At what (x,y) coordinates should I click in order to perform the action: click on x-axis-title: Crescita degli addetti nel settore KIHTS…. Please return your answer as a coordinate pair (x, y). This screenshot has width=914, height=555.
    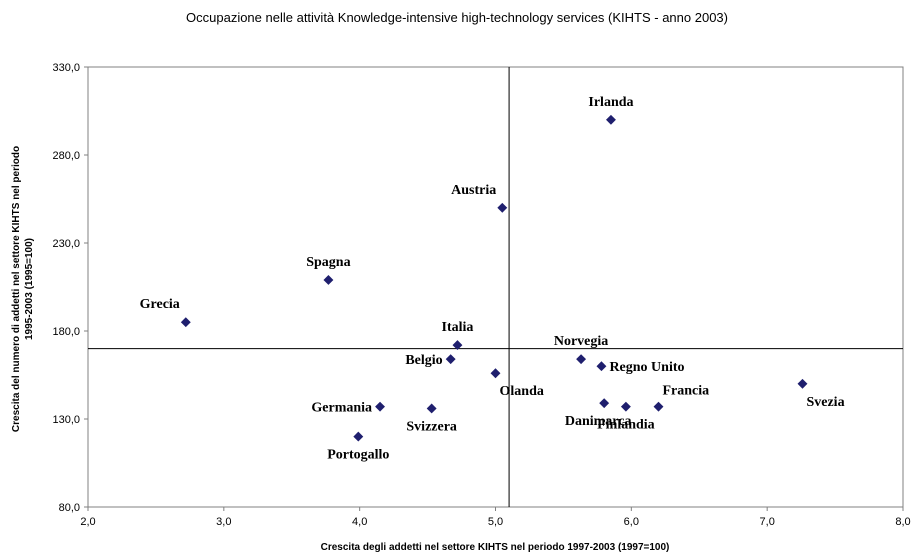
    Looking at the image, I should click on (495, 547).